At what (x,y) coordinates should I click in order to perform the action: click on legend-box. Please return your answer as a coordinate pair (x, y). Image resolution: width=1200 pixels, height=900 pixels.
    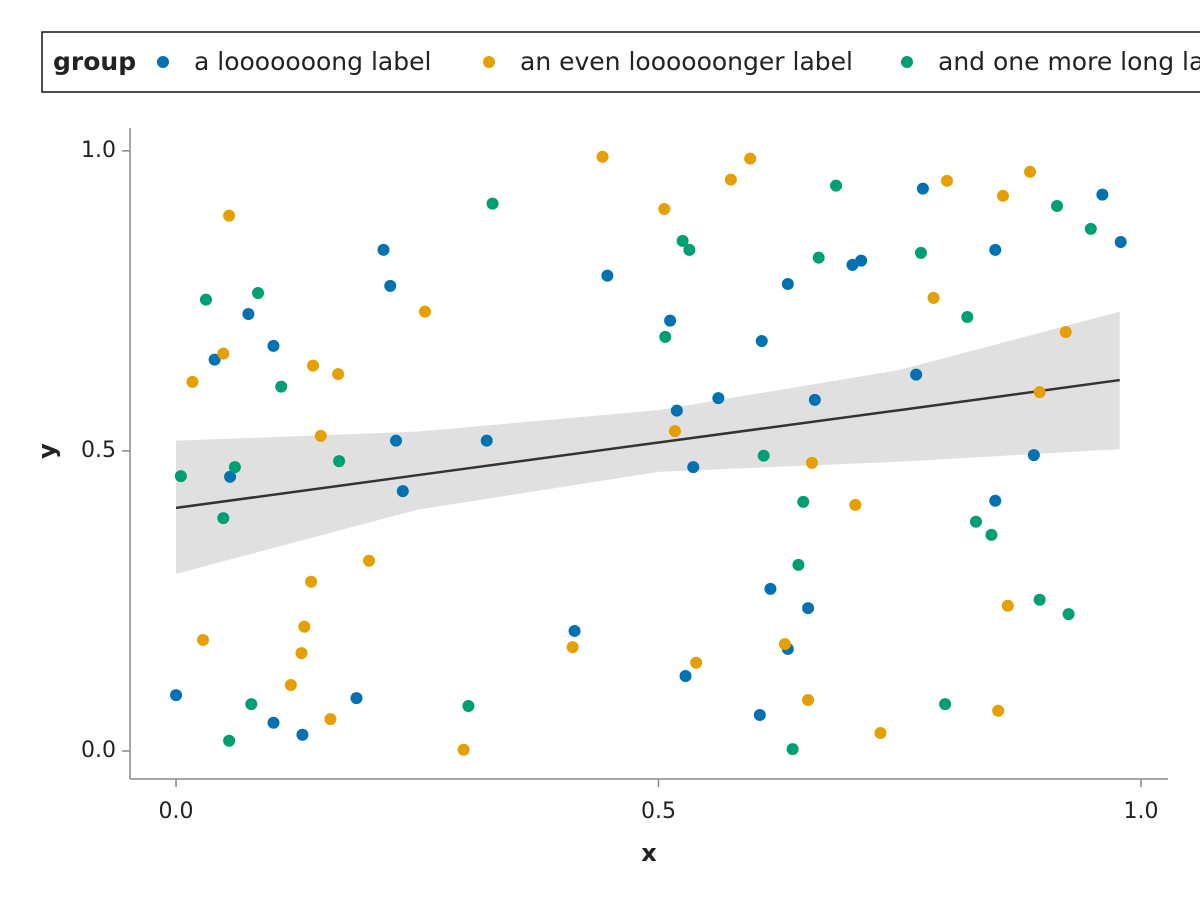
    Looking at the image, I should click on (620, 62).